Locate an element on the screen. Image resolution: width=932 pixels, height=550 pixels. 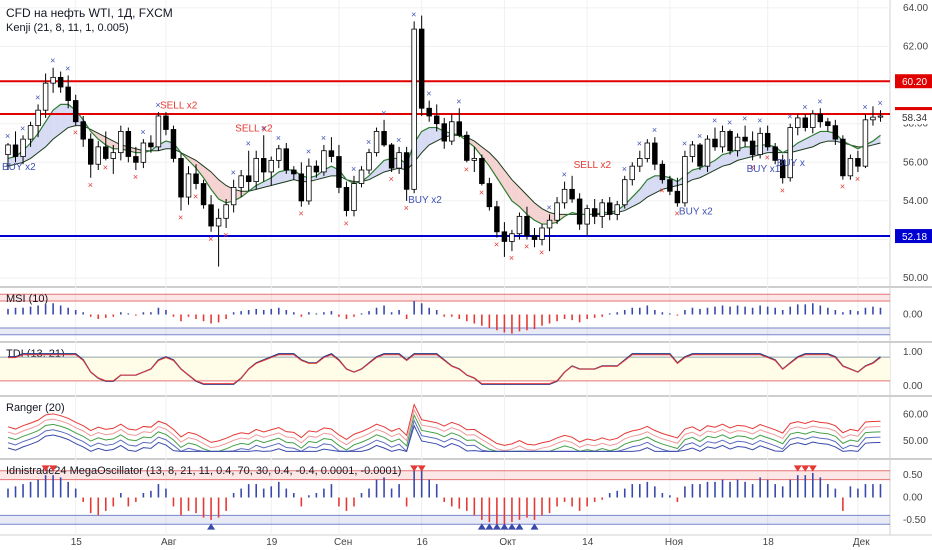
time-tick-label: 16 is located at coordinates (423, 542).